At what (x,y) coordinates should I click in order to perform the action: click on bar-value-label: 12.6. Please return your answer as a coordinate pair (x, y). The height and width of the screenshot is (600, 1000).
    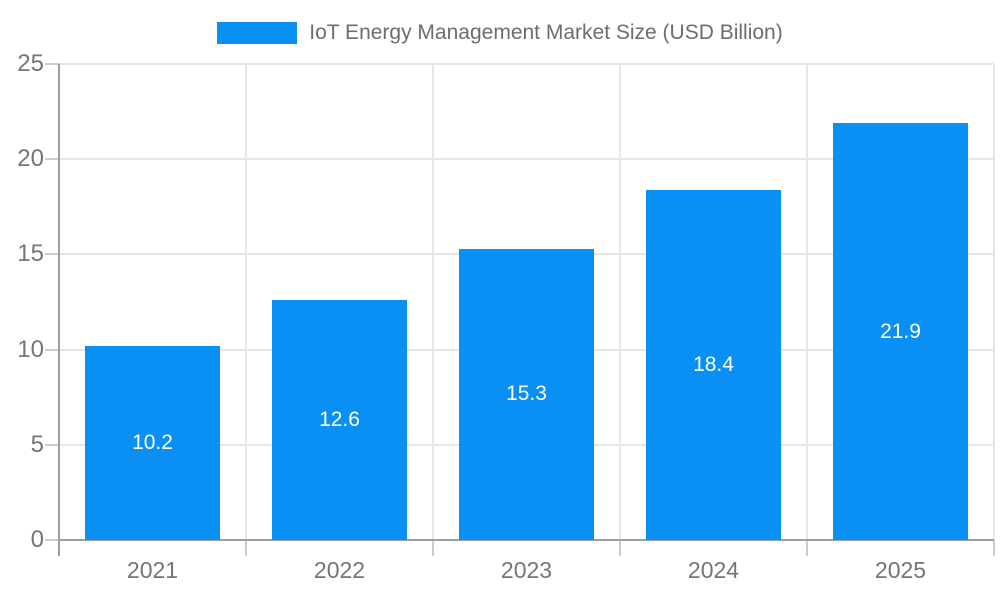
    Looking at the image, I should click on (339, 420).